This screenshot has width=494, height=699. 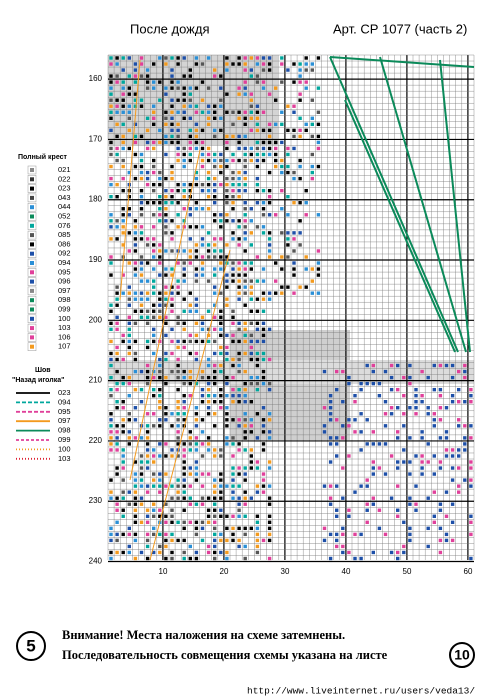 What do you see at coordinates (64, 308) in the screenshot?
I see `legend-code: 099` at bounding box center [64, 308].